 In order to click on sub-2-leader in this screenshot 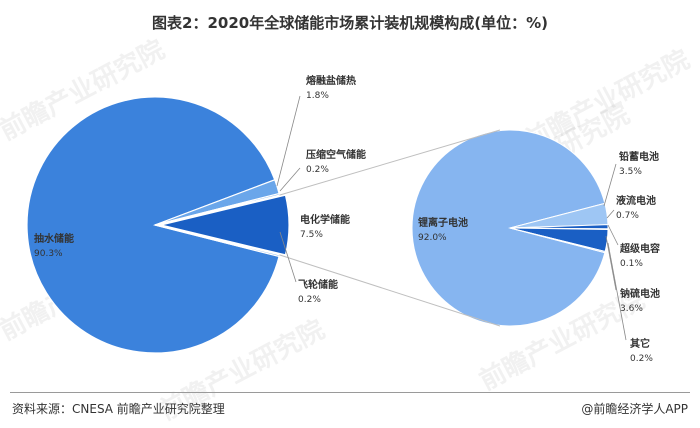, I will do `click(610, 214)`.